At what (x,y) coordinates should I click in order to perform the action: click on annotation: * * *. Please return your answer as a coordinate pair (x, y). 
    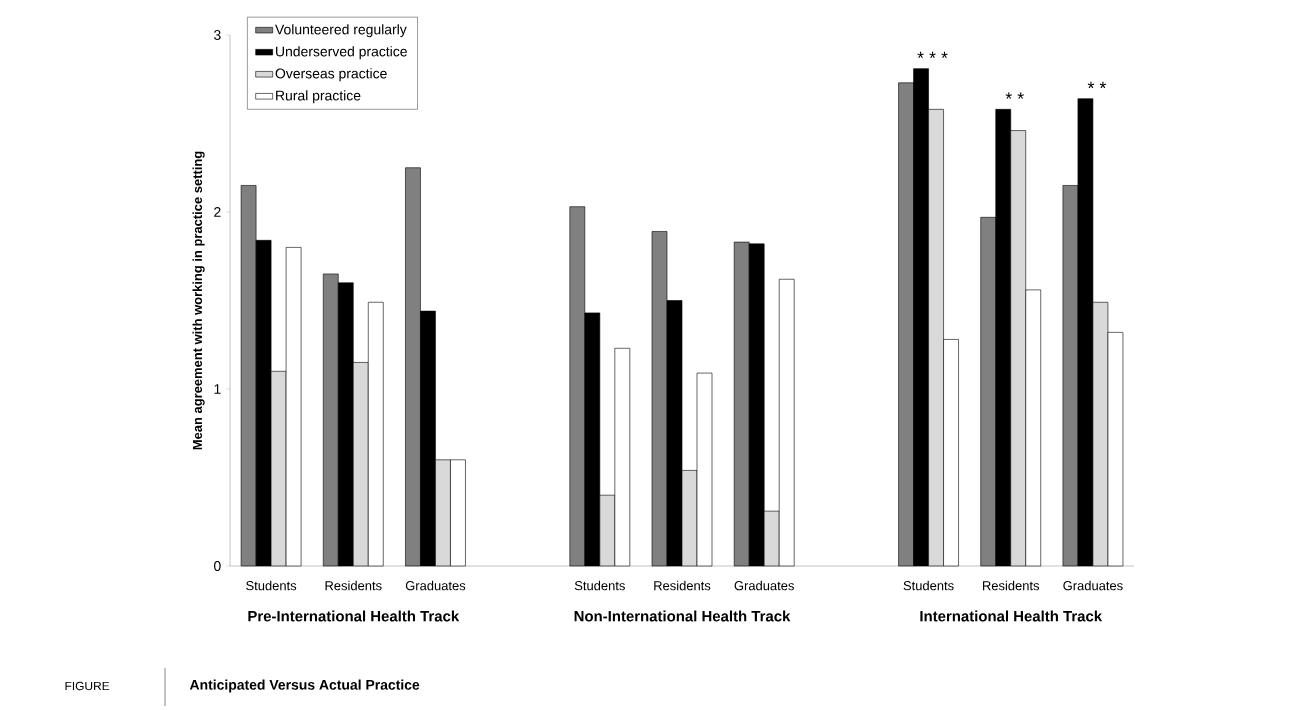
    Looking at the image, I should click on (932, 55).